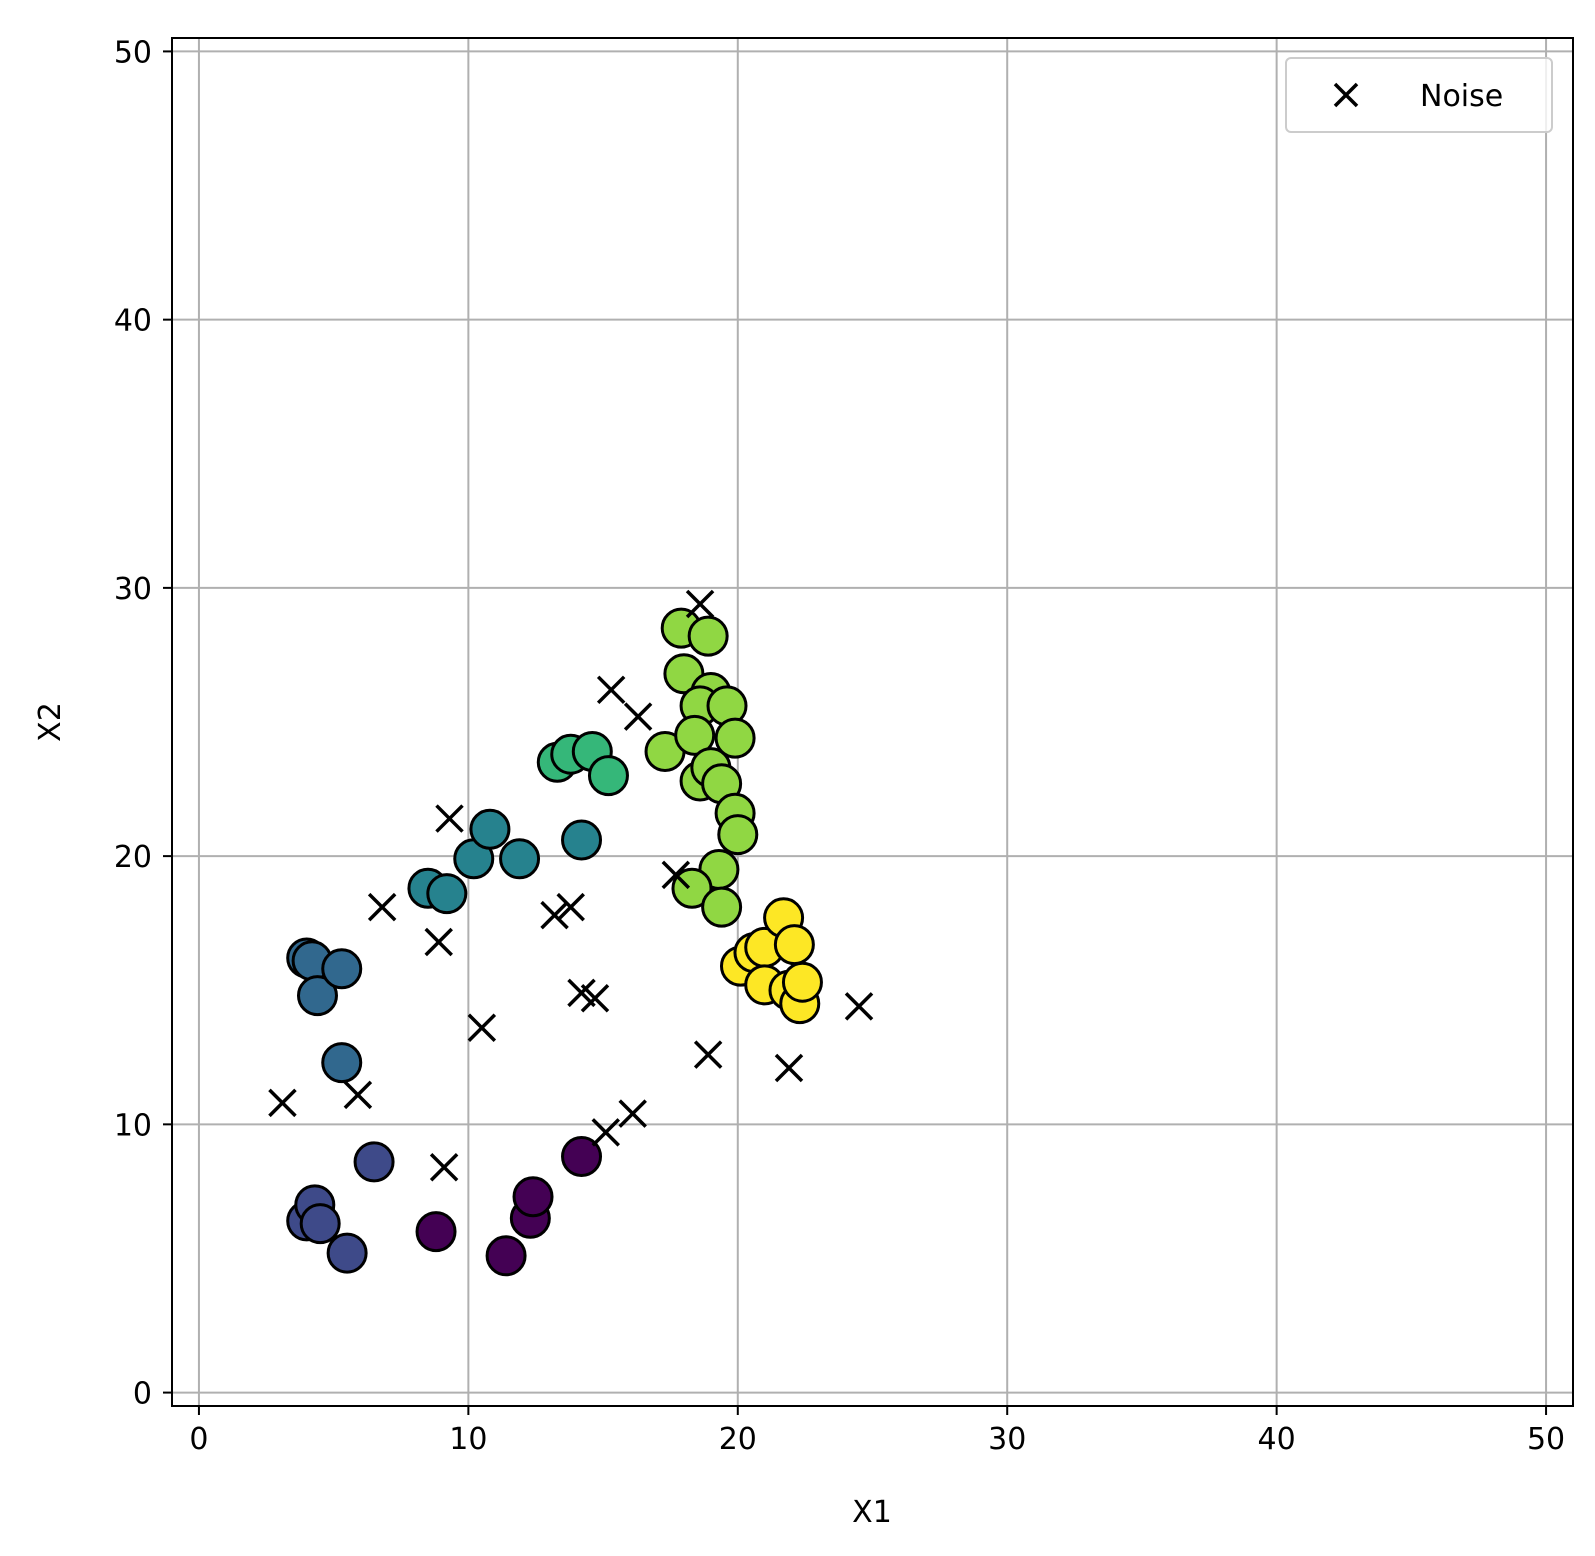 The image size is (1595, 1556). Describe the element at coordinates (1346, 95) in the screenshot. I see `legend-noise-marker-icon` at that location.